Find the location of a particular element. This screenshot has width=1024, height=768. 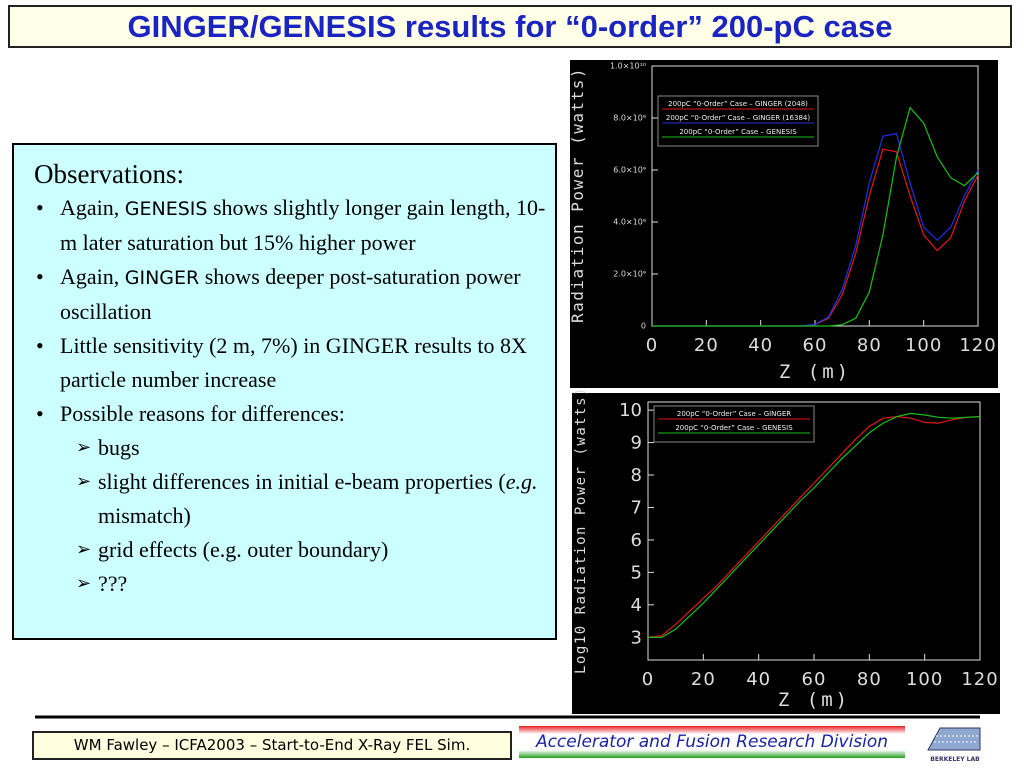

y-axis-label: Log10 Radiation Power (watts) is located at coordinates (581, 530).